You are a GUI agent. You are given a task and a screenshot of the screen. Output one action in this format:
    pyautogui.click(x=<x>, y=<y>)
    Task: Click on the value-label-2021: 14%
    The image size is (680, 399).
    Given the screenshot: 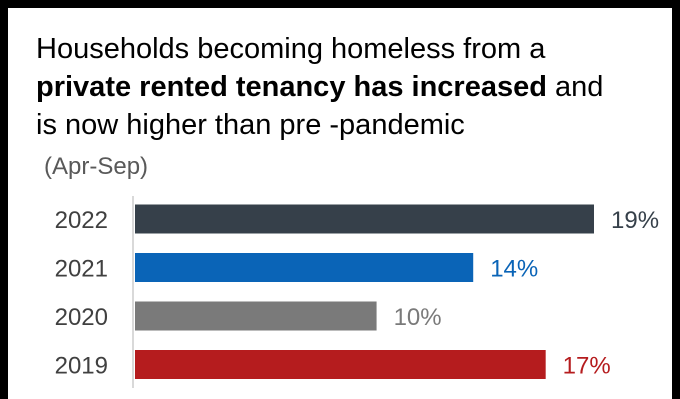 What is the action you would take?
    pyautogui.click(x=514, y=269)
    